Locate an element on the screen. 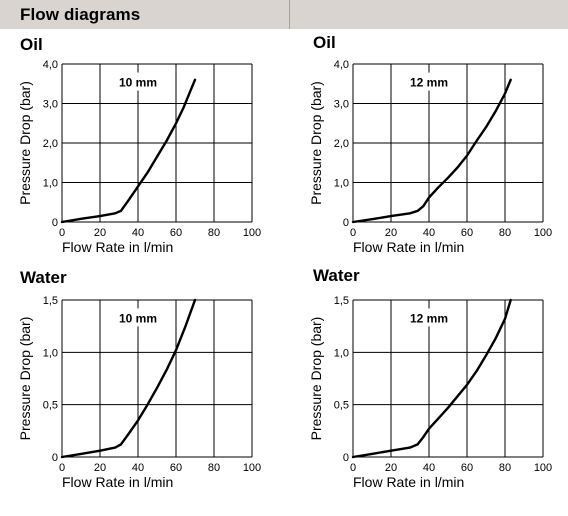 The width and height of the screenshot is (568, 516). oil-10mm-x-axis-label: Flow Rate in l/min is located at coordinates (117, 247).